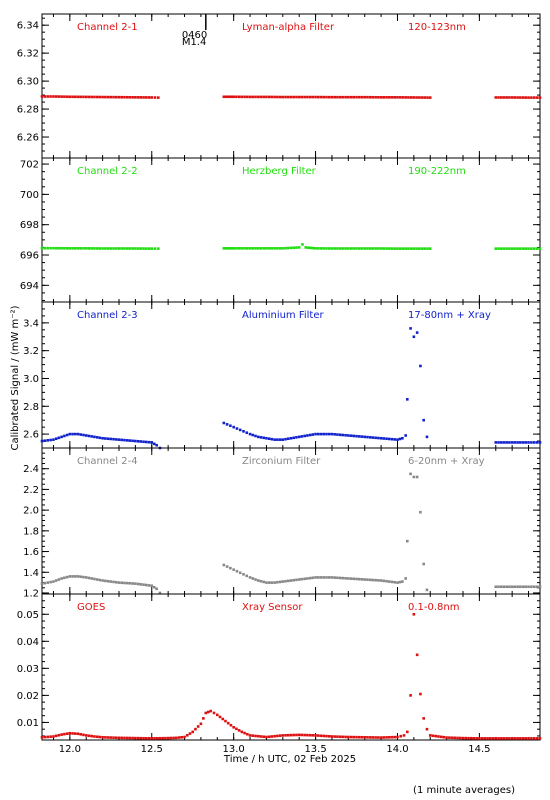 This screenshot has width=550, height=800. Describe the element at coordinates (31, 323) in the screenshot. I see `y-tick-label: 3.4` at that location.